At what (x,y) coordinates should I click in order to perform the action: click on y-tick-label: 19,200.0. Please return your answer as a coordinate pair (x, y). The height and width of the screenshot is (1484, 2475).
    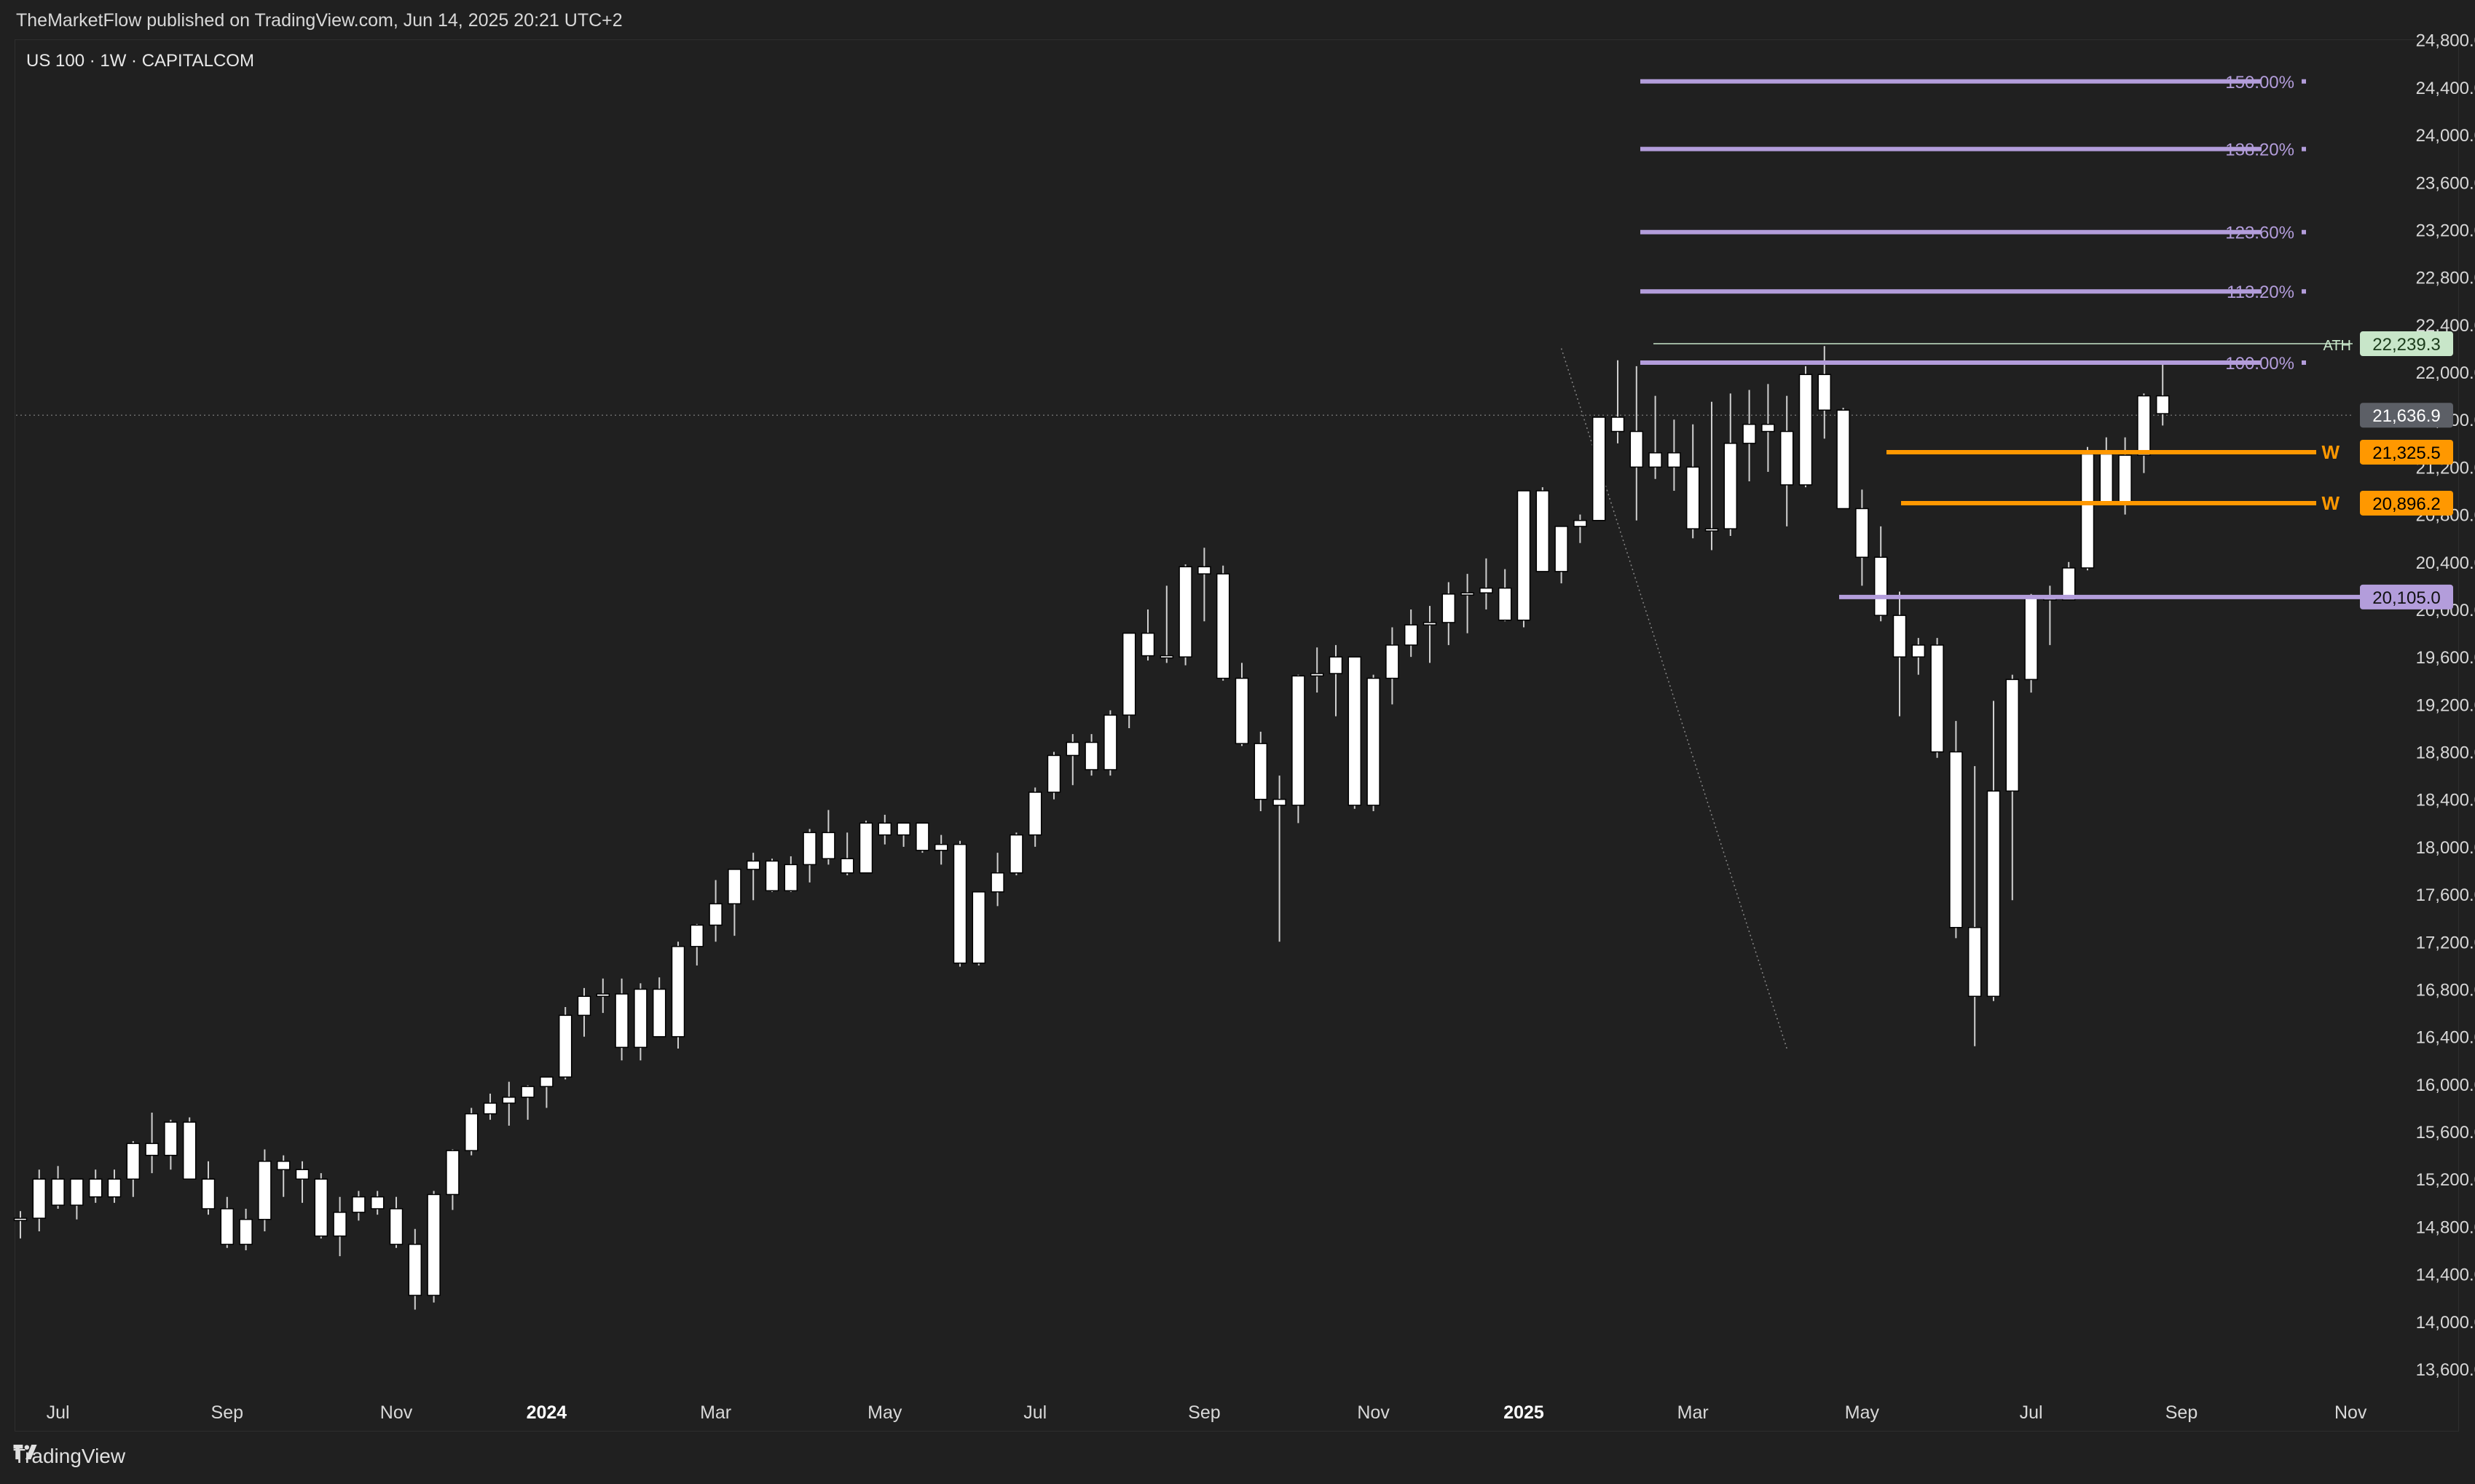
    Looking at the image, I should click on (2445, 705).